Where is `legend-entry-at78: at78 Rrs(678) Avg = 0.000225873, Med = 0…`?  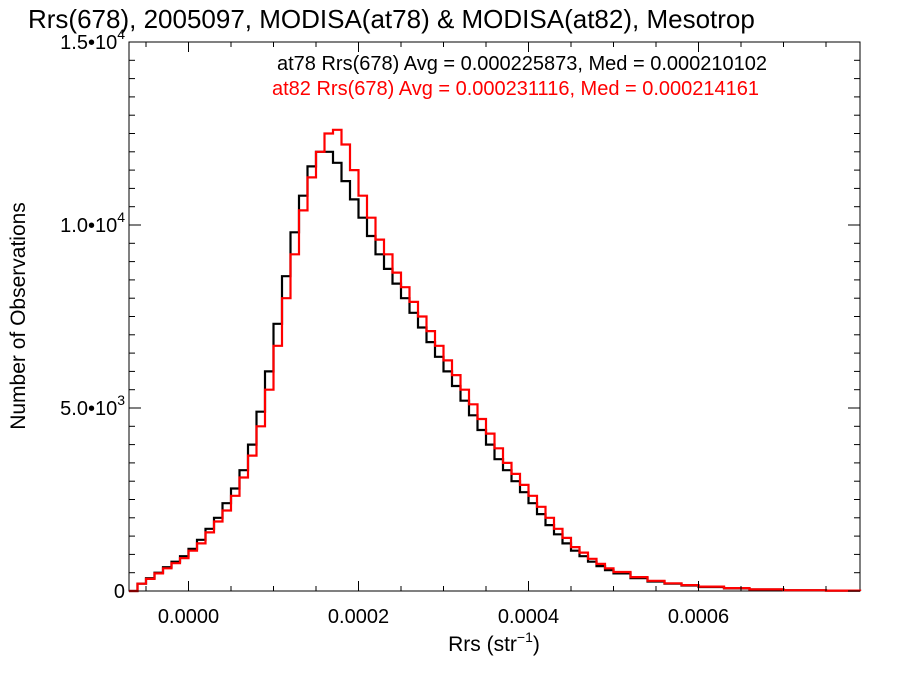
legend-entry-at78: at78 Rrs(678) Avg = 0.000225873, Med = 0… is located at coordinates (522, 64).